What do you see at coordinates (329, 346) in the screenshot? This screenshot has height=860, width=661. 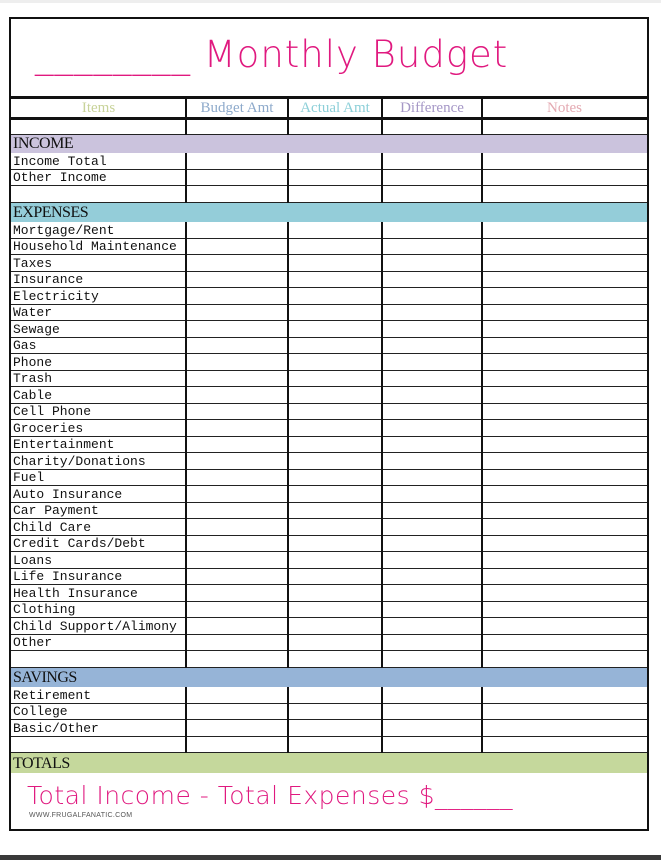 I see `table-row: Gas` at bounding box center [329, 346].